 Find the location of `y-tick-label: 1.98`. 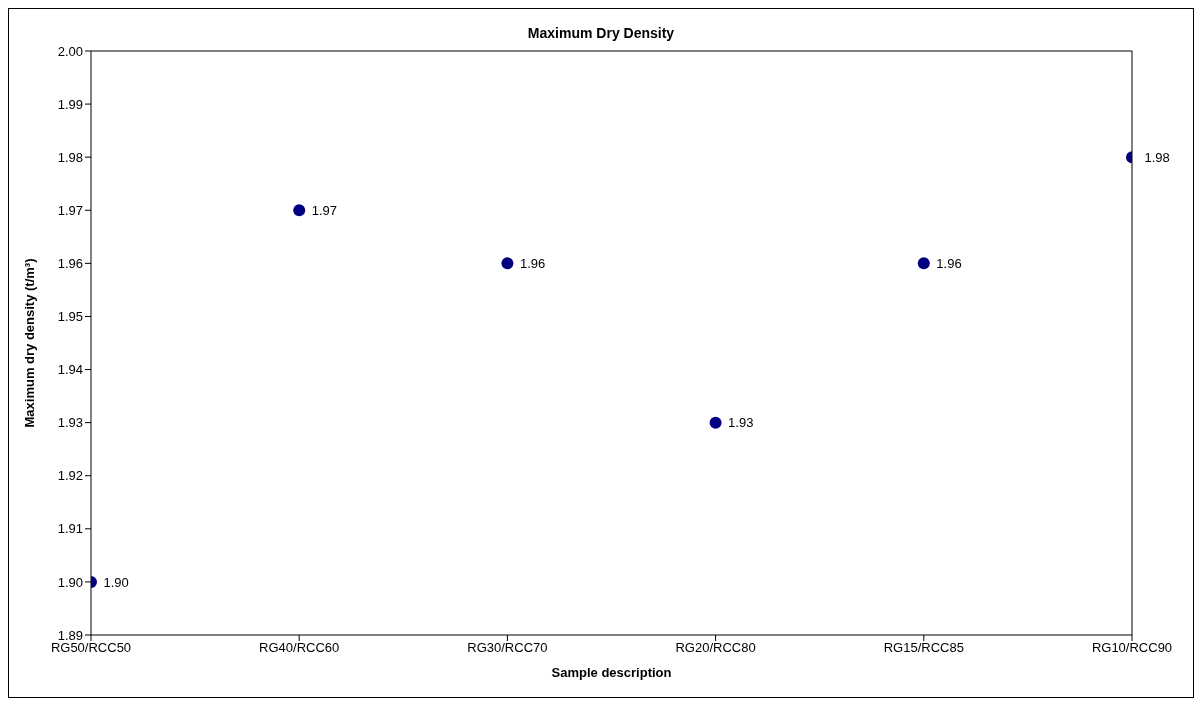

y-tick-label: 1.98 is located at coordinates (70, 157).